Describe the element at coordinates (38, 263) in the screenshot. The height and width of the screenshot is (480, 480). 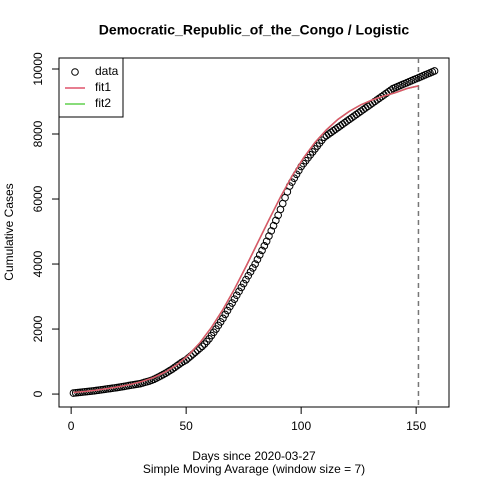
I see `y-tick-label: 4000` at that location.